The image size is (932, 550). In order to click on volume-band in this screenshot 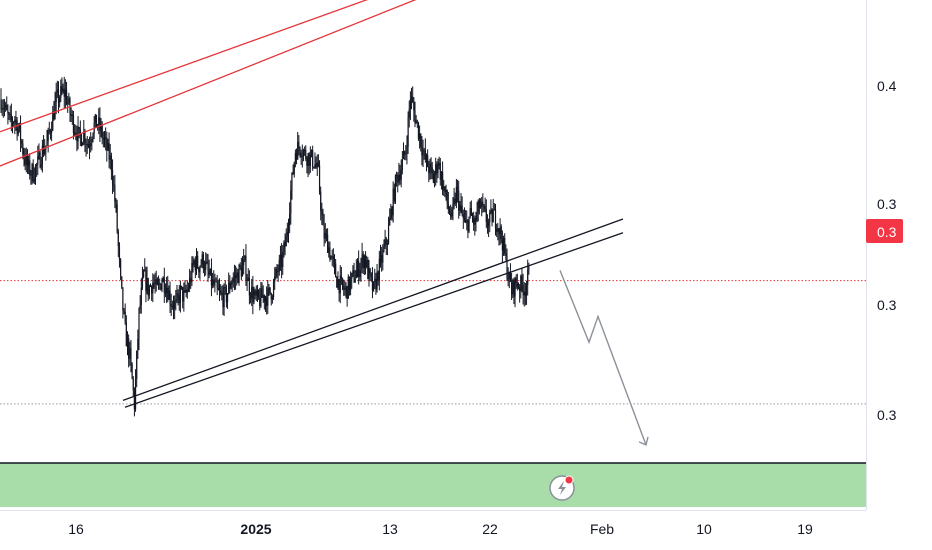, I will do `click(433, 485)`.